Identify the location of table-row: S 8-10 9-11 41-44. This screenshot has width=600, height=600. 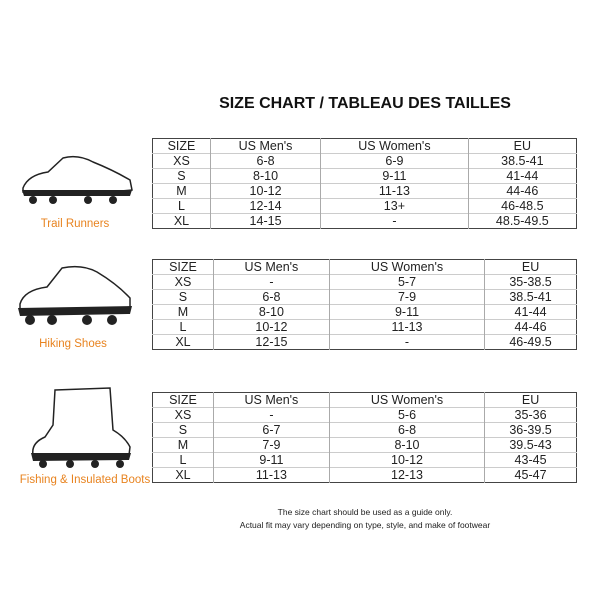
(364, 176).